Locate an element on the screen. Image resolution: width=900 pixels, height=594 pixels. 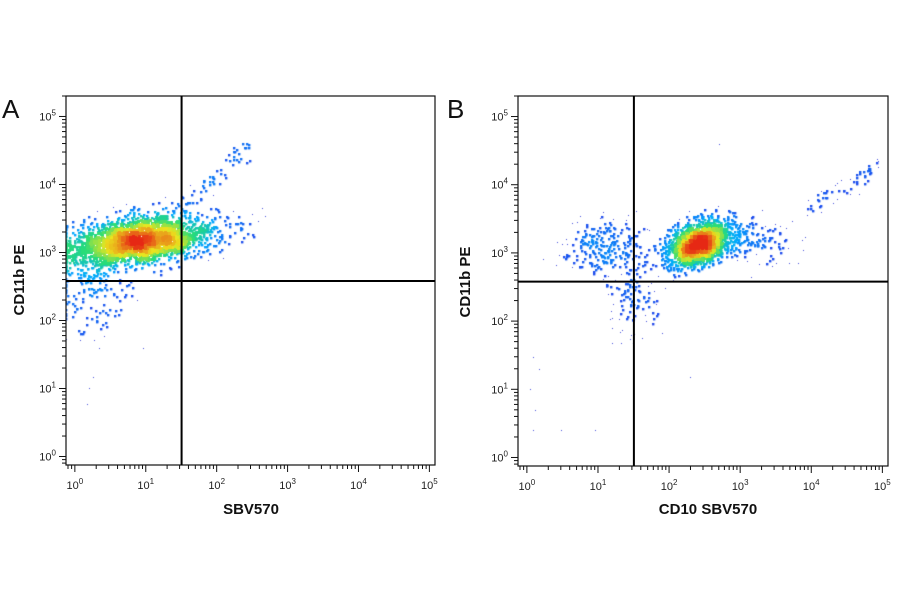
panel-b-x-axis-title: CD10 SBV570 is located at coordinates (708, 509).